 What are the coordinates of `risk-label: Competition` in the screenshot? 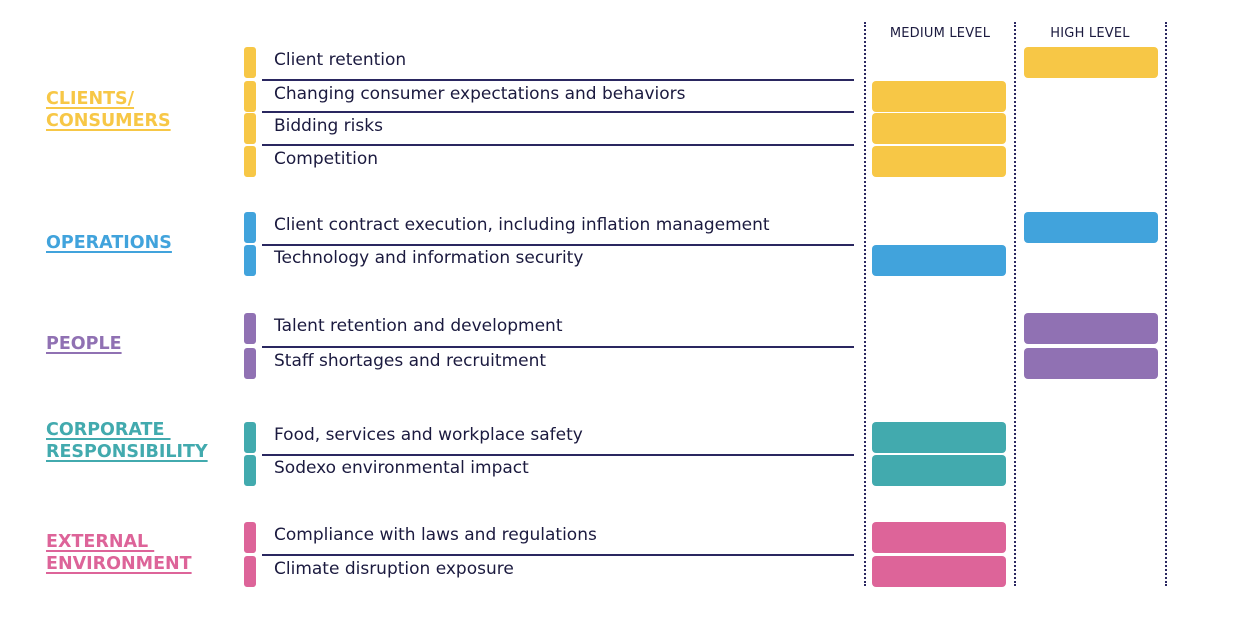 It's located at (326, 159).